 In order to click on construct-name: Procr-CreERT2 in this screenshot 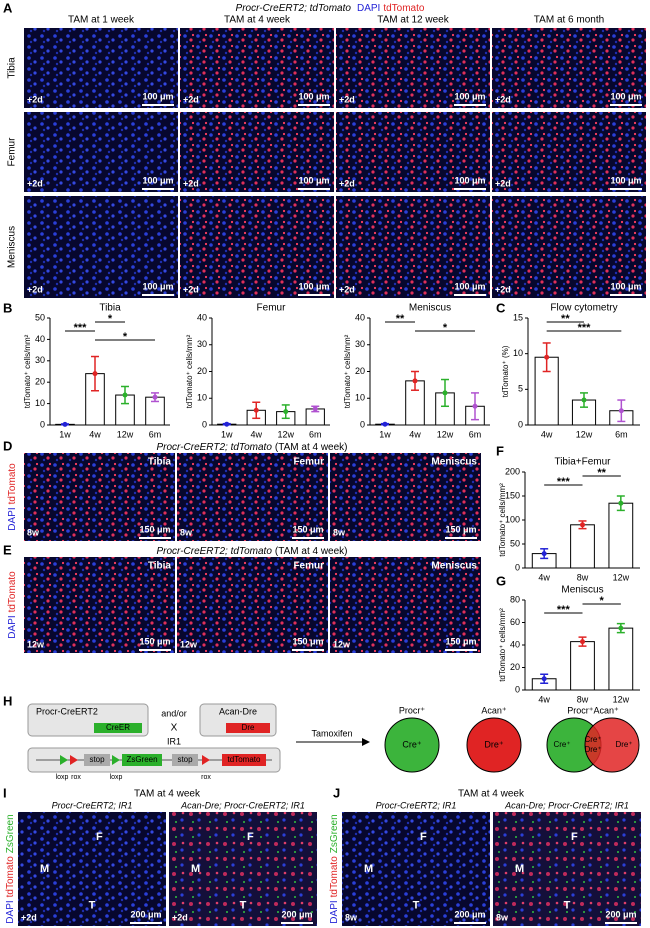, I will do `click(67, 711)`.